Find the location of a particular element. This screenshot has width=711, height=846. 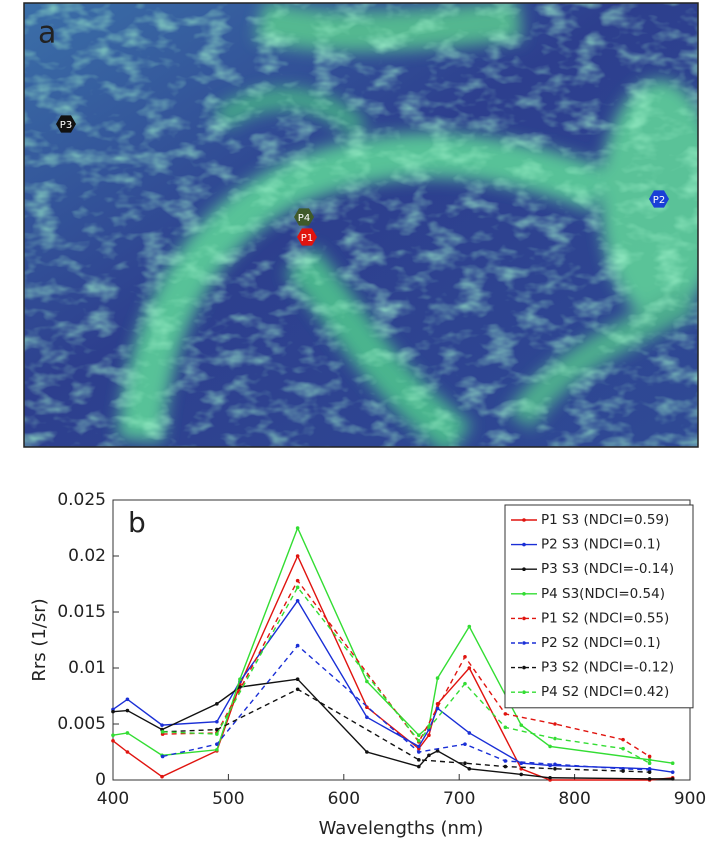

point-label: P1 is located at coordinates (307, 238).